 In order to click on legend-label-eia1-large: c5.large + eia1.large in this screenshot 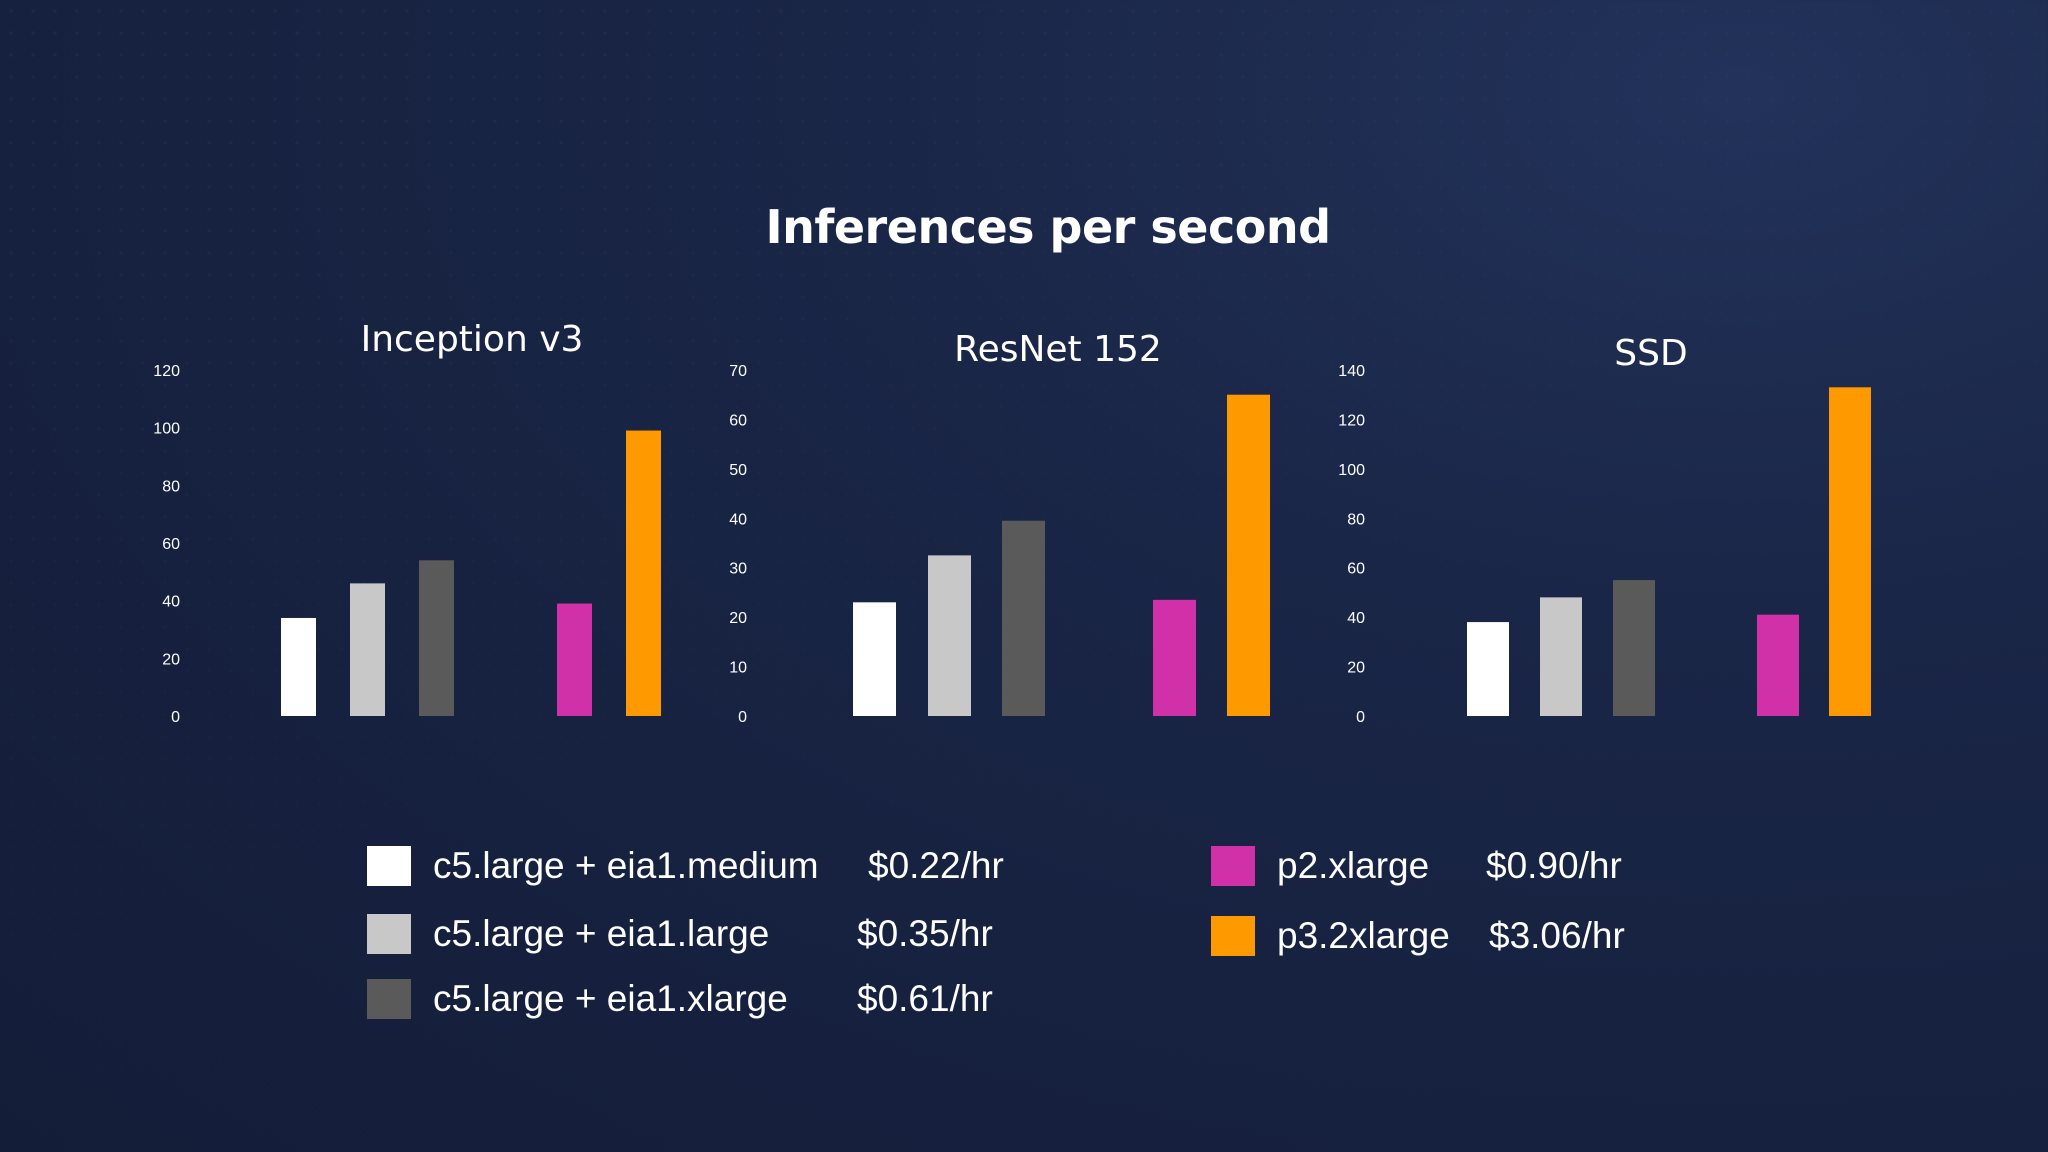, I will do `click(601, 933)`.